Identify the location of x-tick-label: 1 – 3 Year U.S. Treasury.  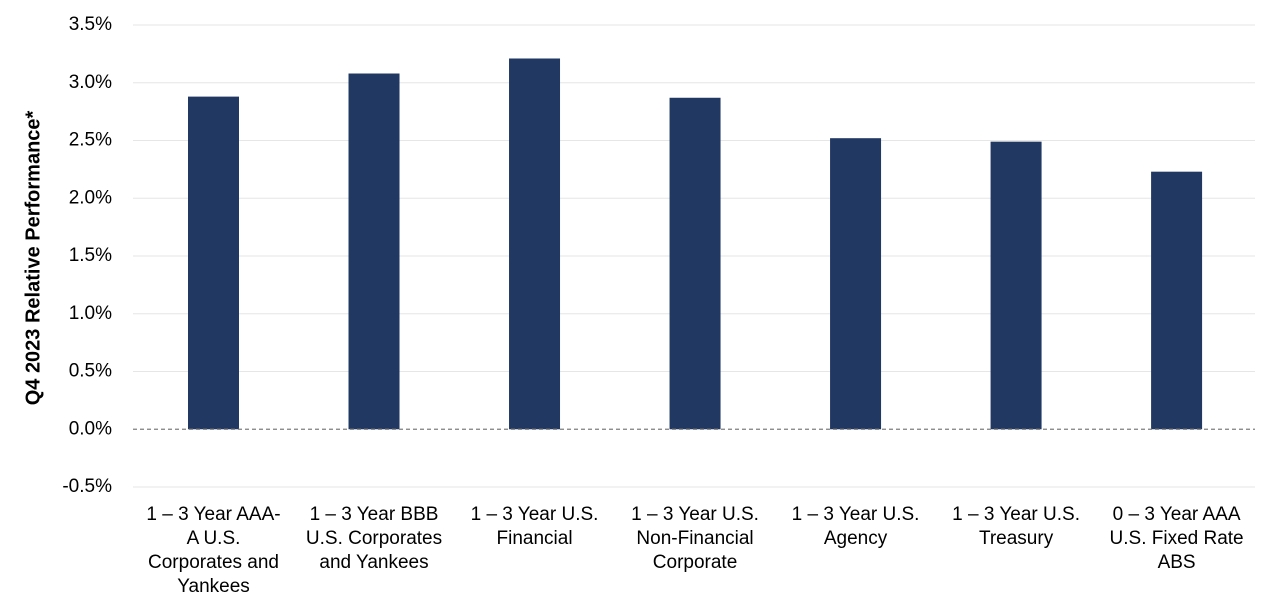
(1016, 526).